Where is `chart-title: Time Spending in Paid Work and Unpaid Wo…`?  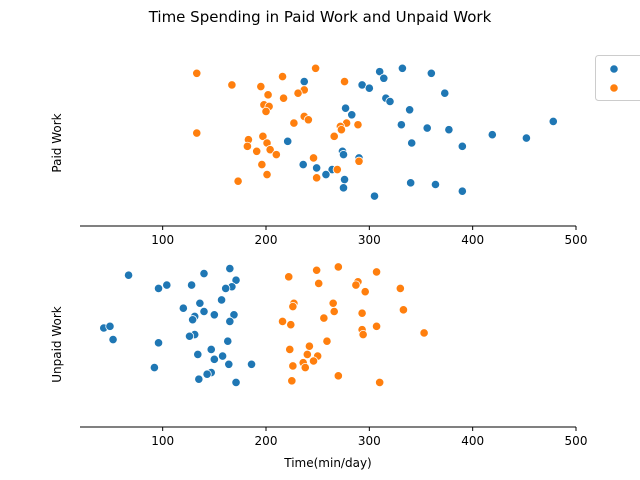
chart-title: Time Spending in Paid Work and Unpaid Wo… is located at coordinates (320, 17).